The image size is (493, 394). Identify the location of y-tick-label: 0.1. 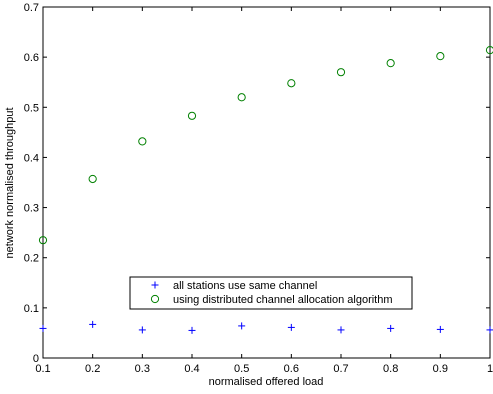
(31, 309).